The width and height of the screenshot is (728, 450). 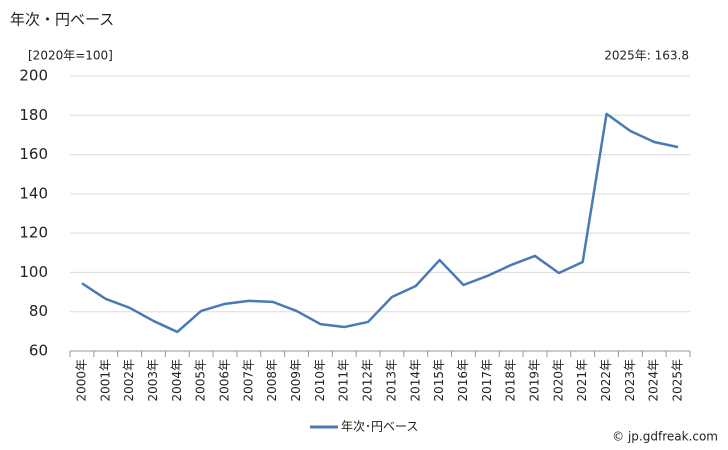 I want to click on x-tick-label: 2000年, so click(x=81, y=380).